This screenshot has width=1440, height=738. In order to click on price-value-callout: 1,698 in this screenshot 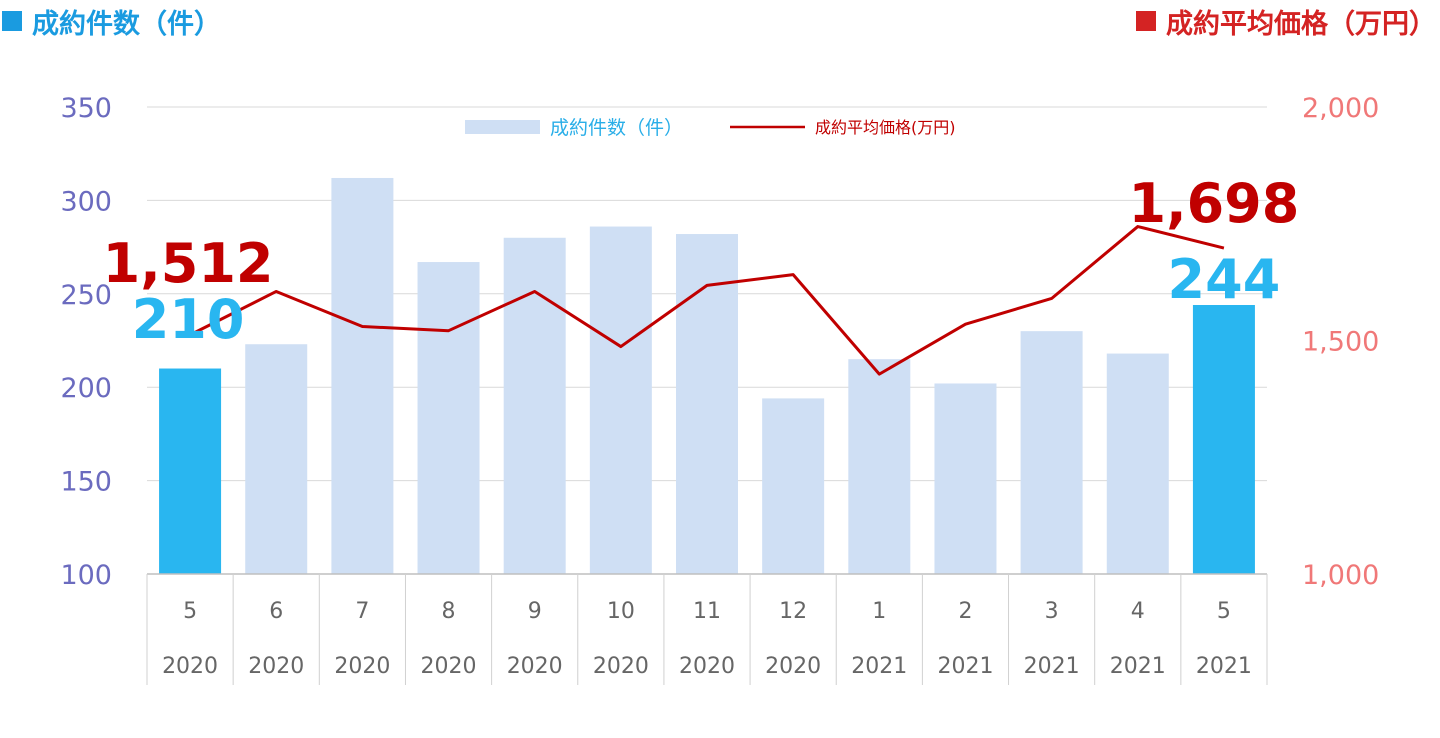, I will do `click(1214, 203)`.